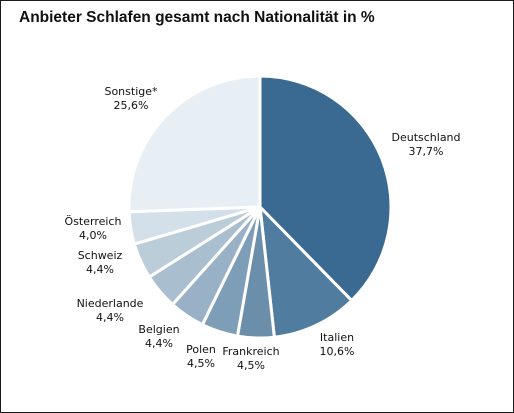 This screenshot has width=514, height=413. I want to click on pie-slice-italien, so click(306, 272).